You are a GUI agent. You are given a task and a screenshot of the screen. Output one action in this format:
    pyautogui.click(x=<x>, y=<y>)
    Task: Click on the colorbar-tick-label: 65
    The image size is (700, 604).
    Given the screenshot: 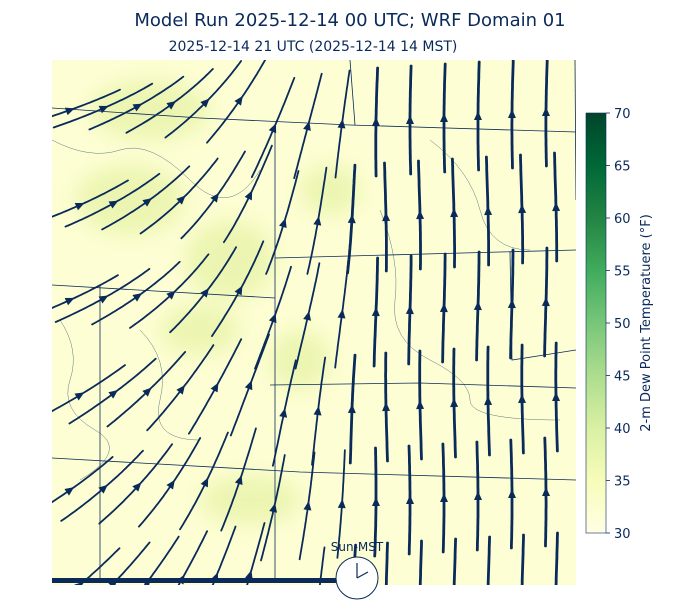 What is the action you would take?
    pyautogui.click(x=622, y=167)
    